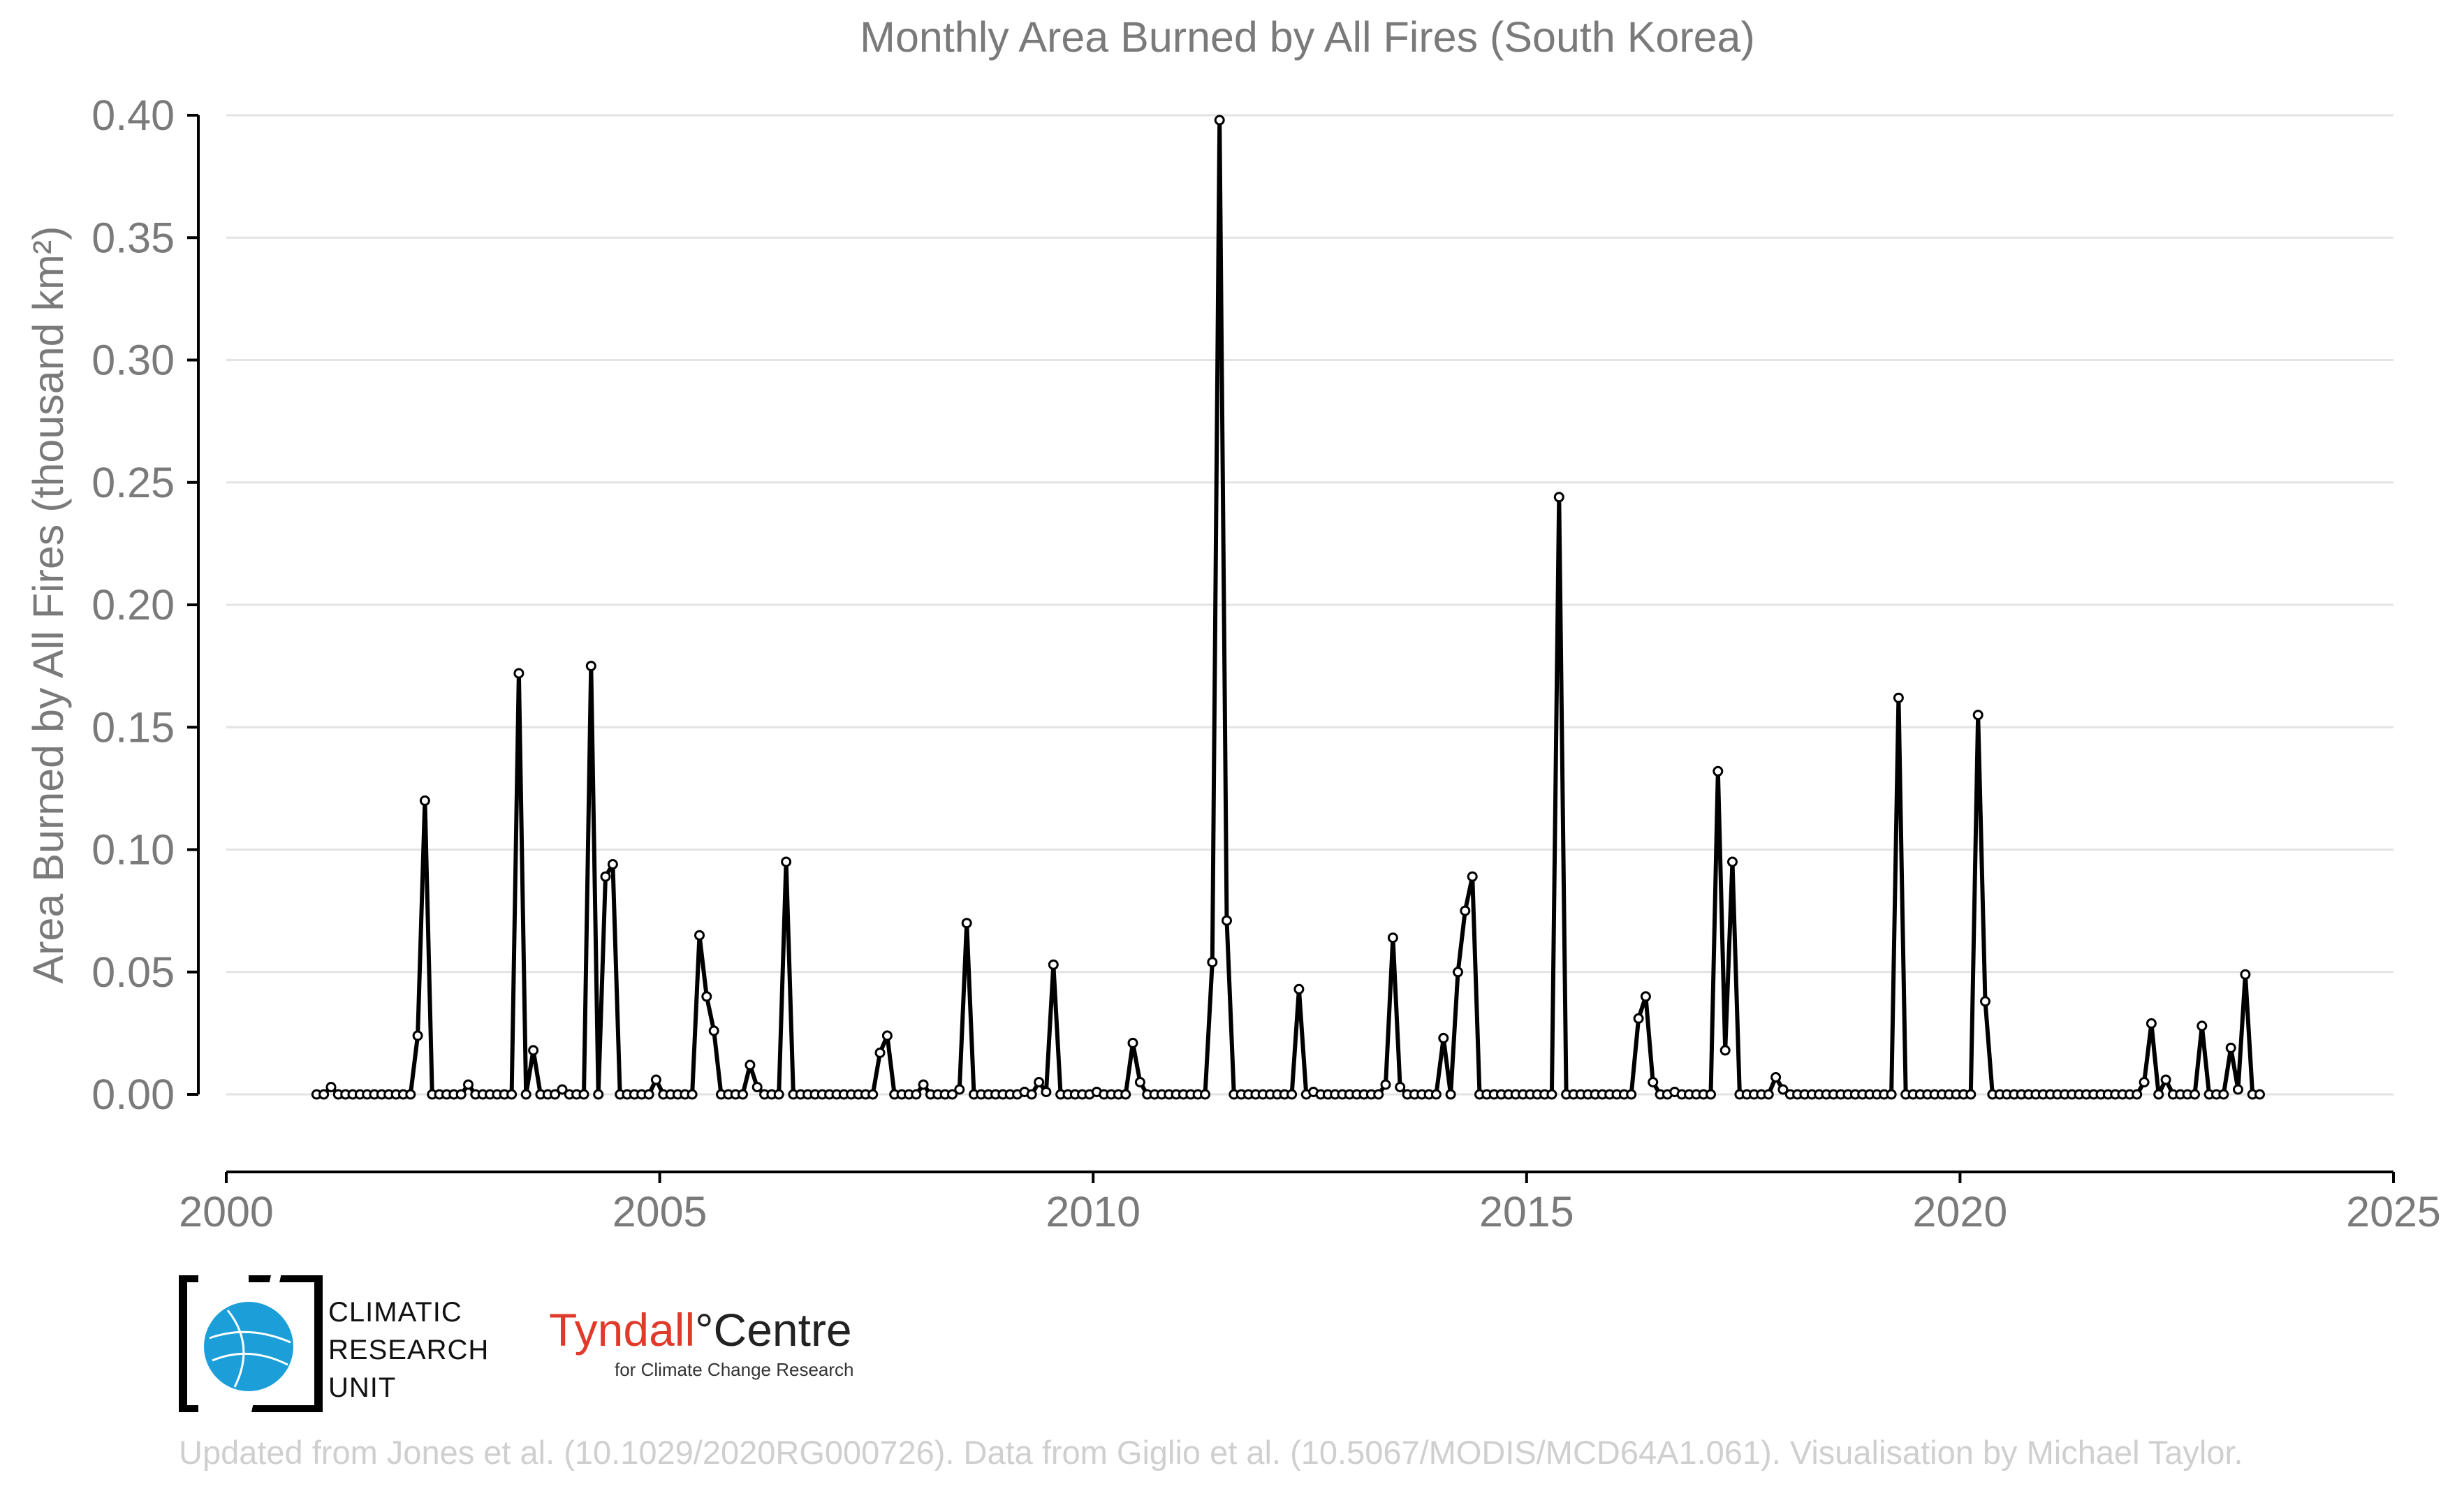 This screenshot has height=1489, width=2464. Describe the element at coordinates (362, 1387) in the screenshot. I see `cru-line-3: UNIT` at that location.